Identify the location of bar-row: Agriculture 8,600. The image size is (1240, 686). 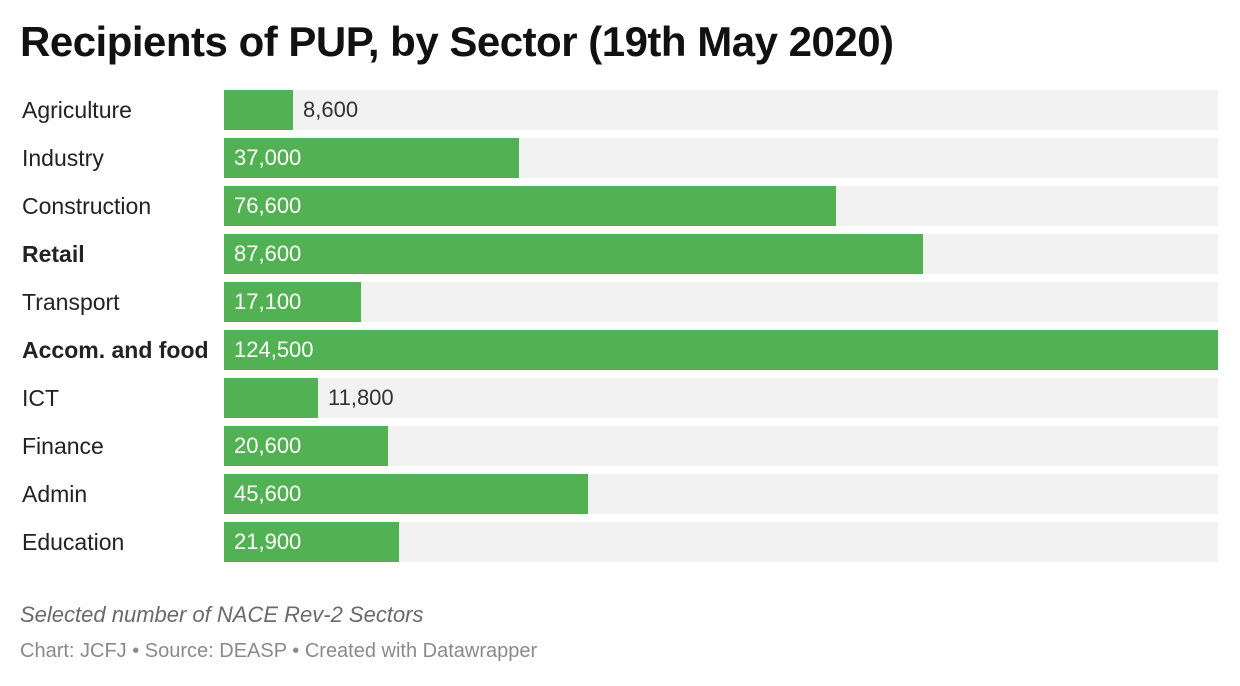
(620, 110).